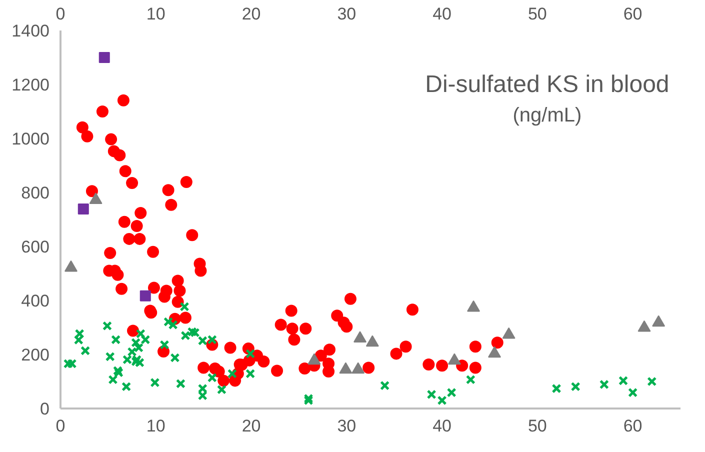 The width and height of the screenshot is (705, 452). What do you see at coordinates (547, 84) in the screenshot?
I see `annotation: Di-sulfated KS in blood` at bounding box center [547, 84].